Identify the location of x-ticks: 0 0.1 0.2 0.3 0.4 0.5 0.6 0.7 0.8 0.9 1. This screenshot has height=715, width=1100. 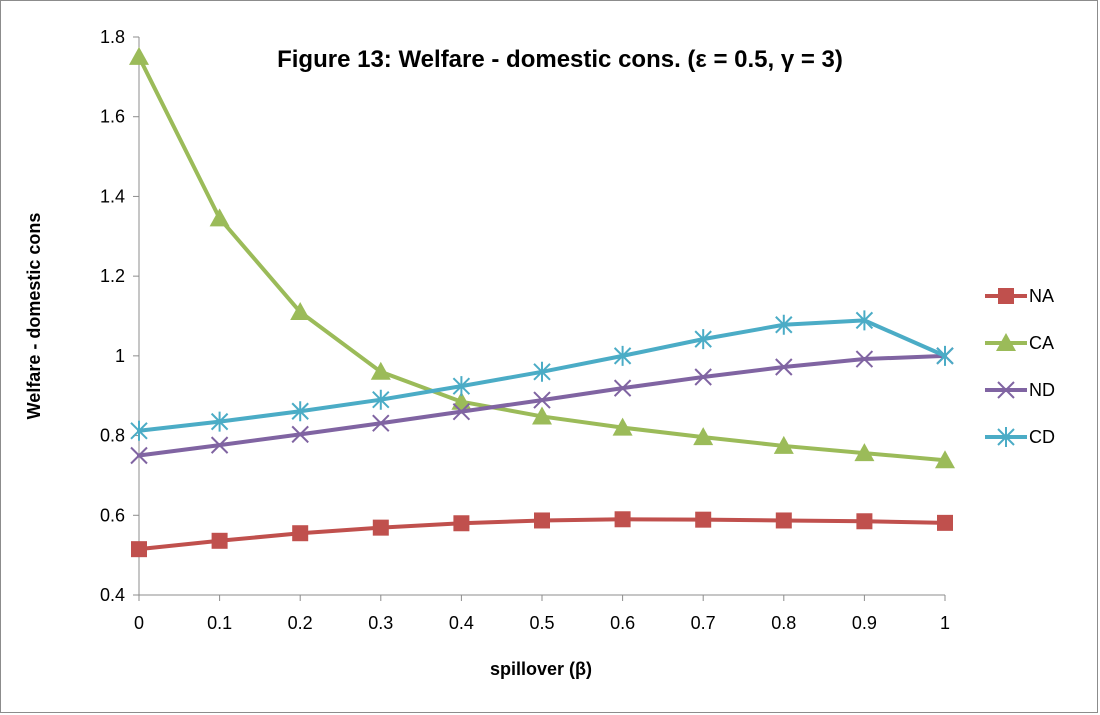
(542, 614).